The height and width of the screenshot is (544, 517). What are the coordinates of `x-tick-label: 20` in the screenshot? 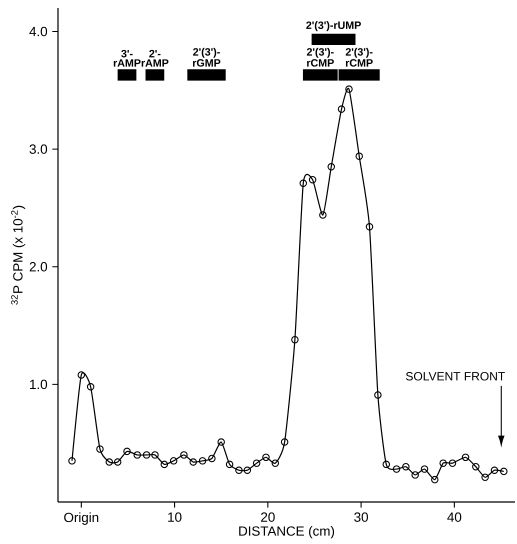 It's located at (268, 517).